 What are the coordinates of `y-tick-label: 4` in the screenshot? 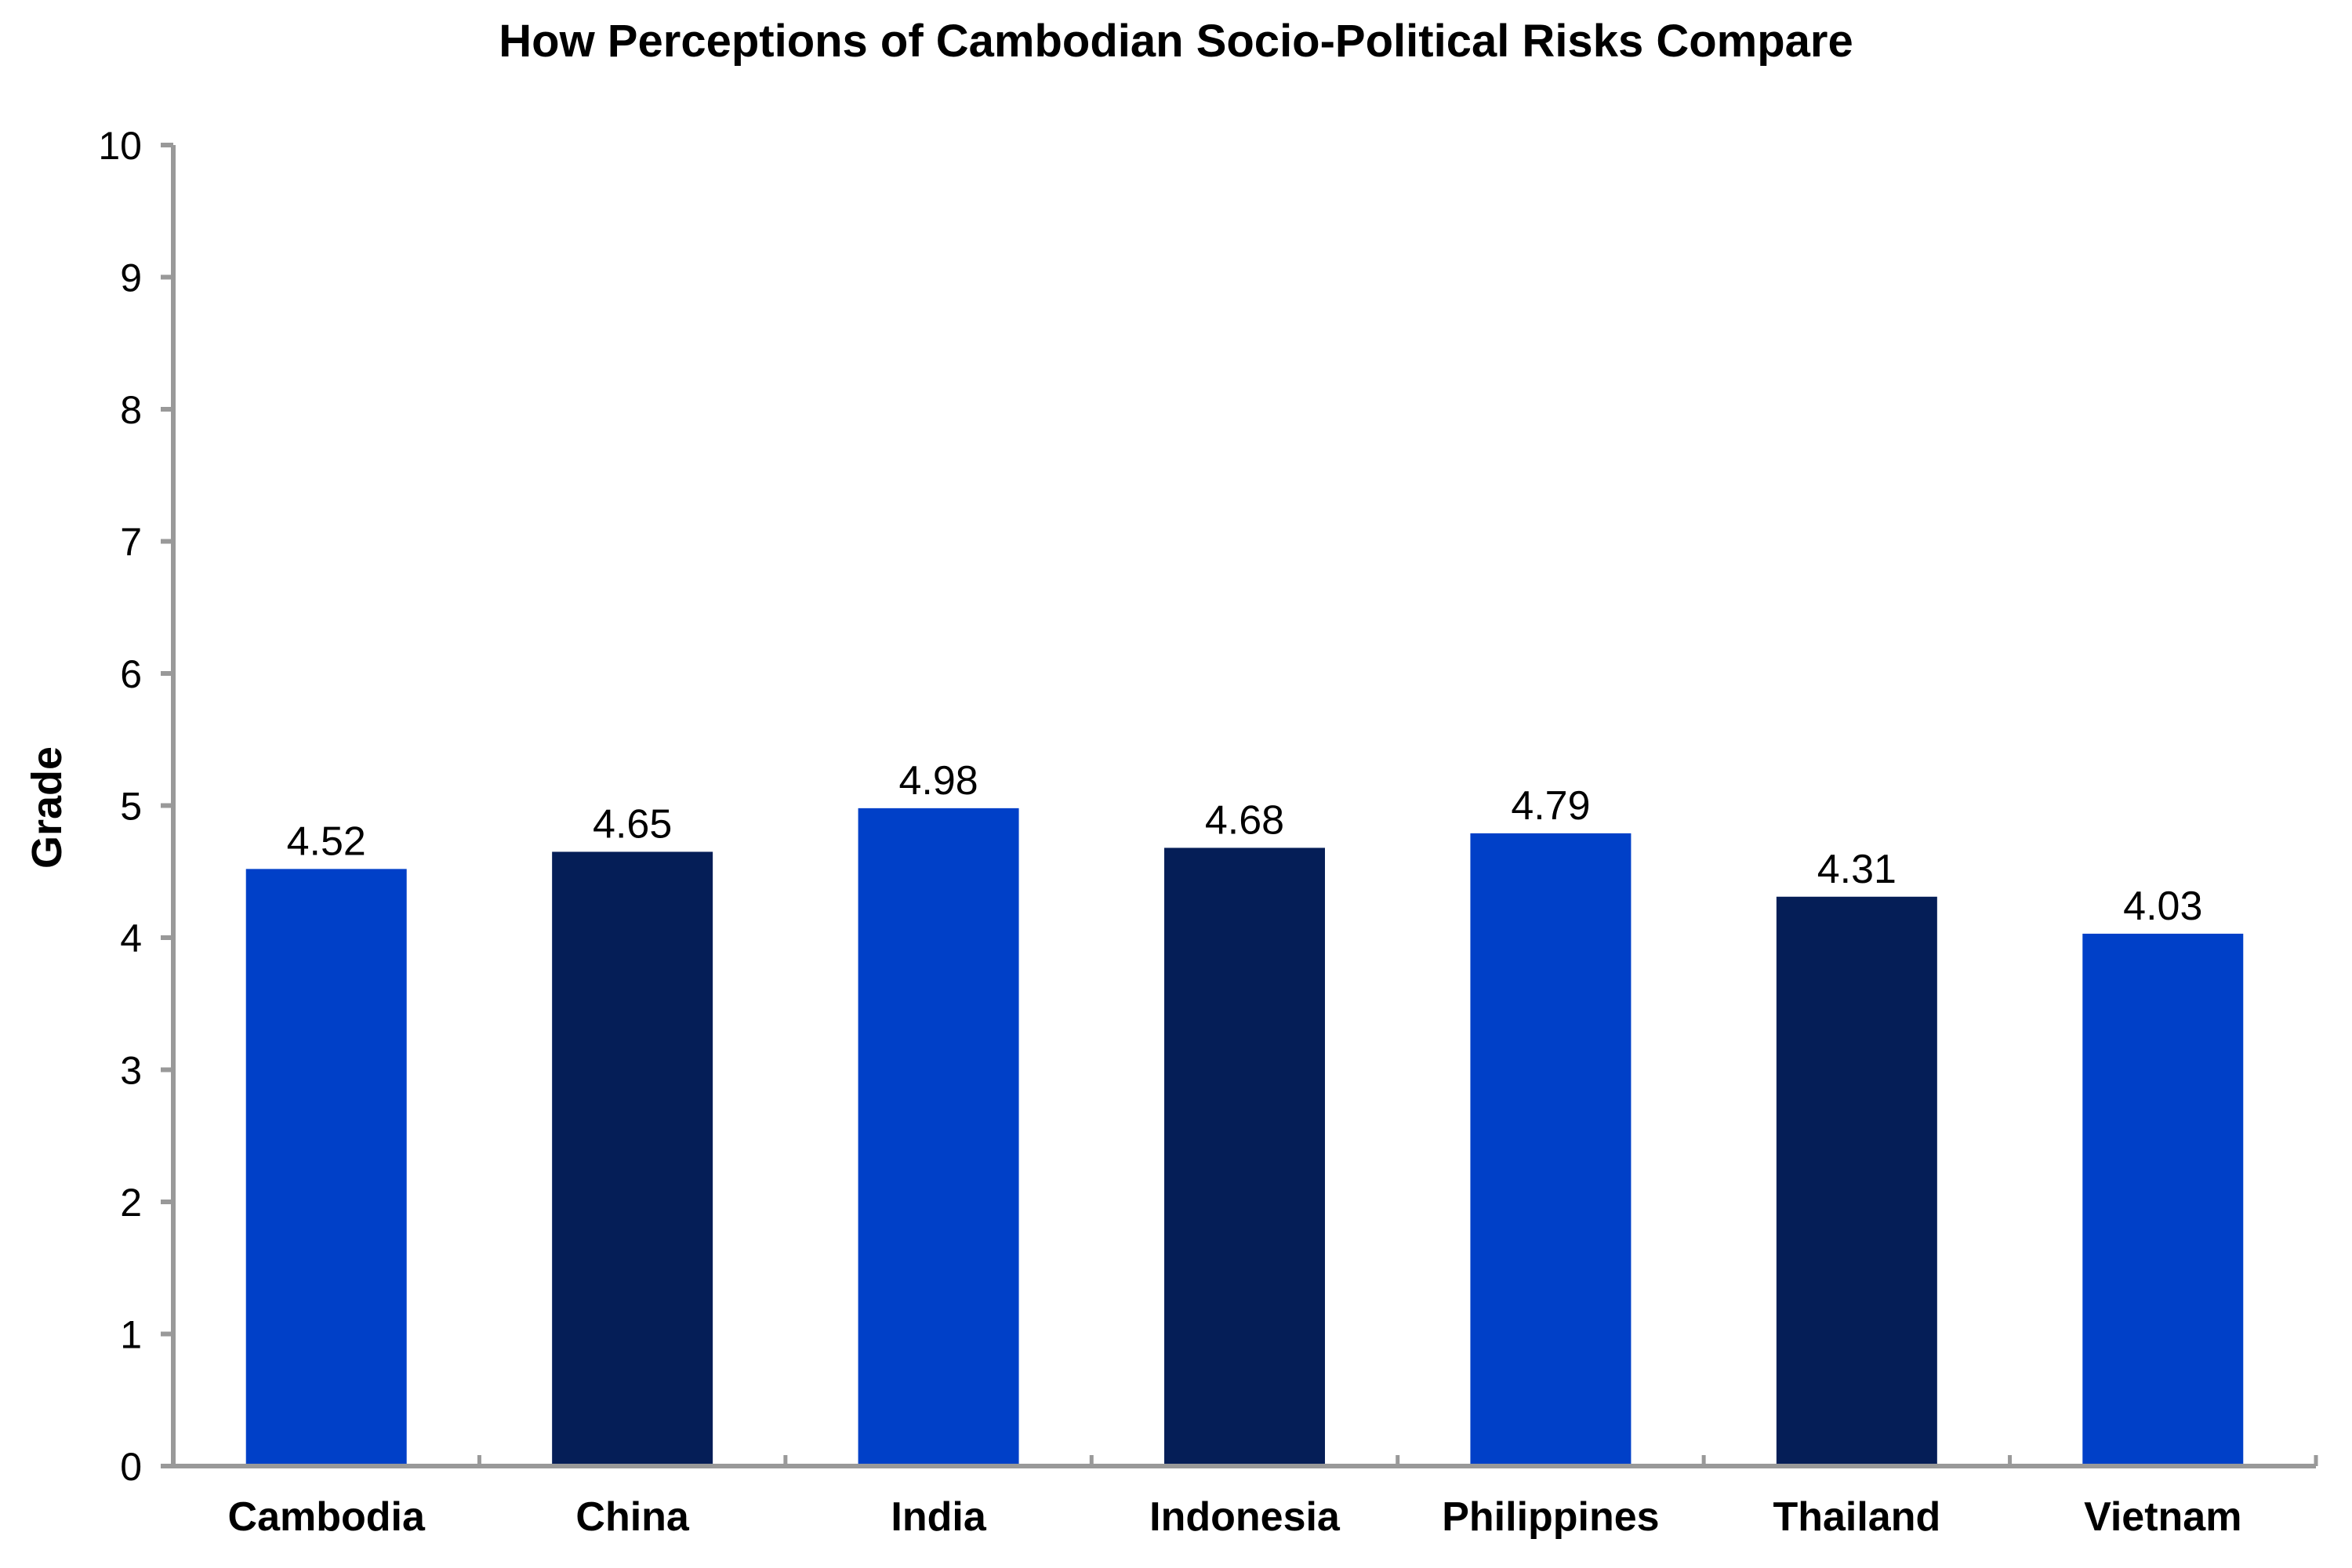 It's located at (131, 938).